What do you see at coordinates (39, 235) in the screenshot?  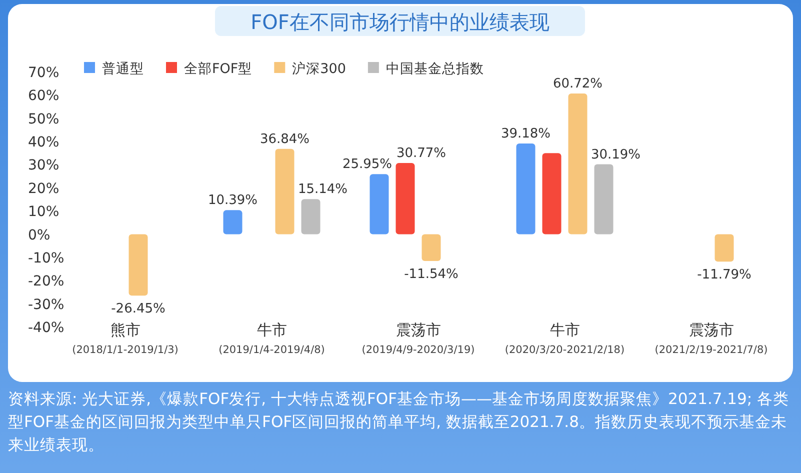 I see `y-tick-label: 0%` at bounding box center [39, 235].